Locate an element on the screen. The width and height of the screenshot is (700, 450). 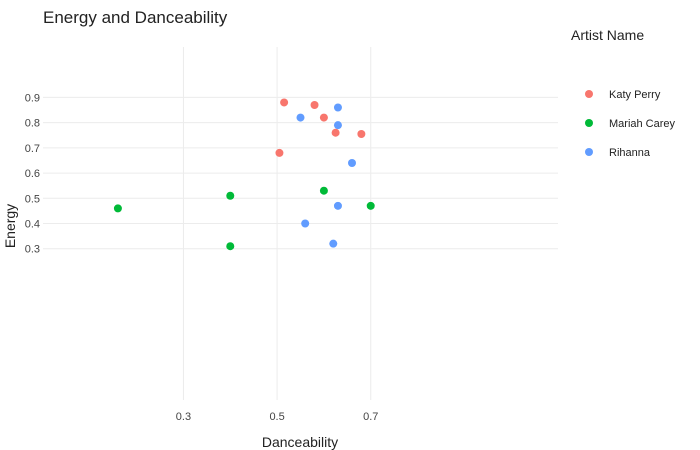
y-axis-ticks: 0.3 0.4 0.5 0.6 0.7 0.8 0.9 is located at coordinates (32, 173).